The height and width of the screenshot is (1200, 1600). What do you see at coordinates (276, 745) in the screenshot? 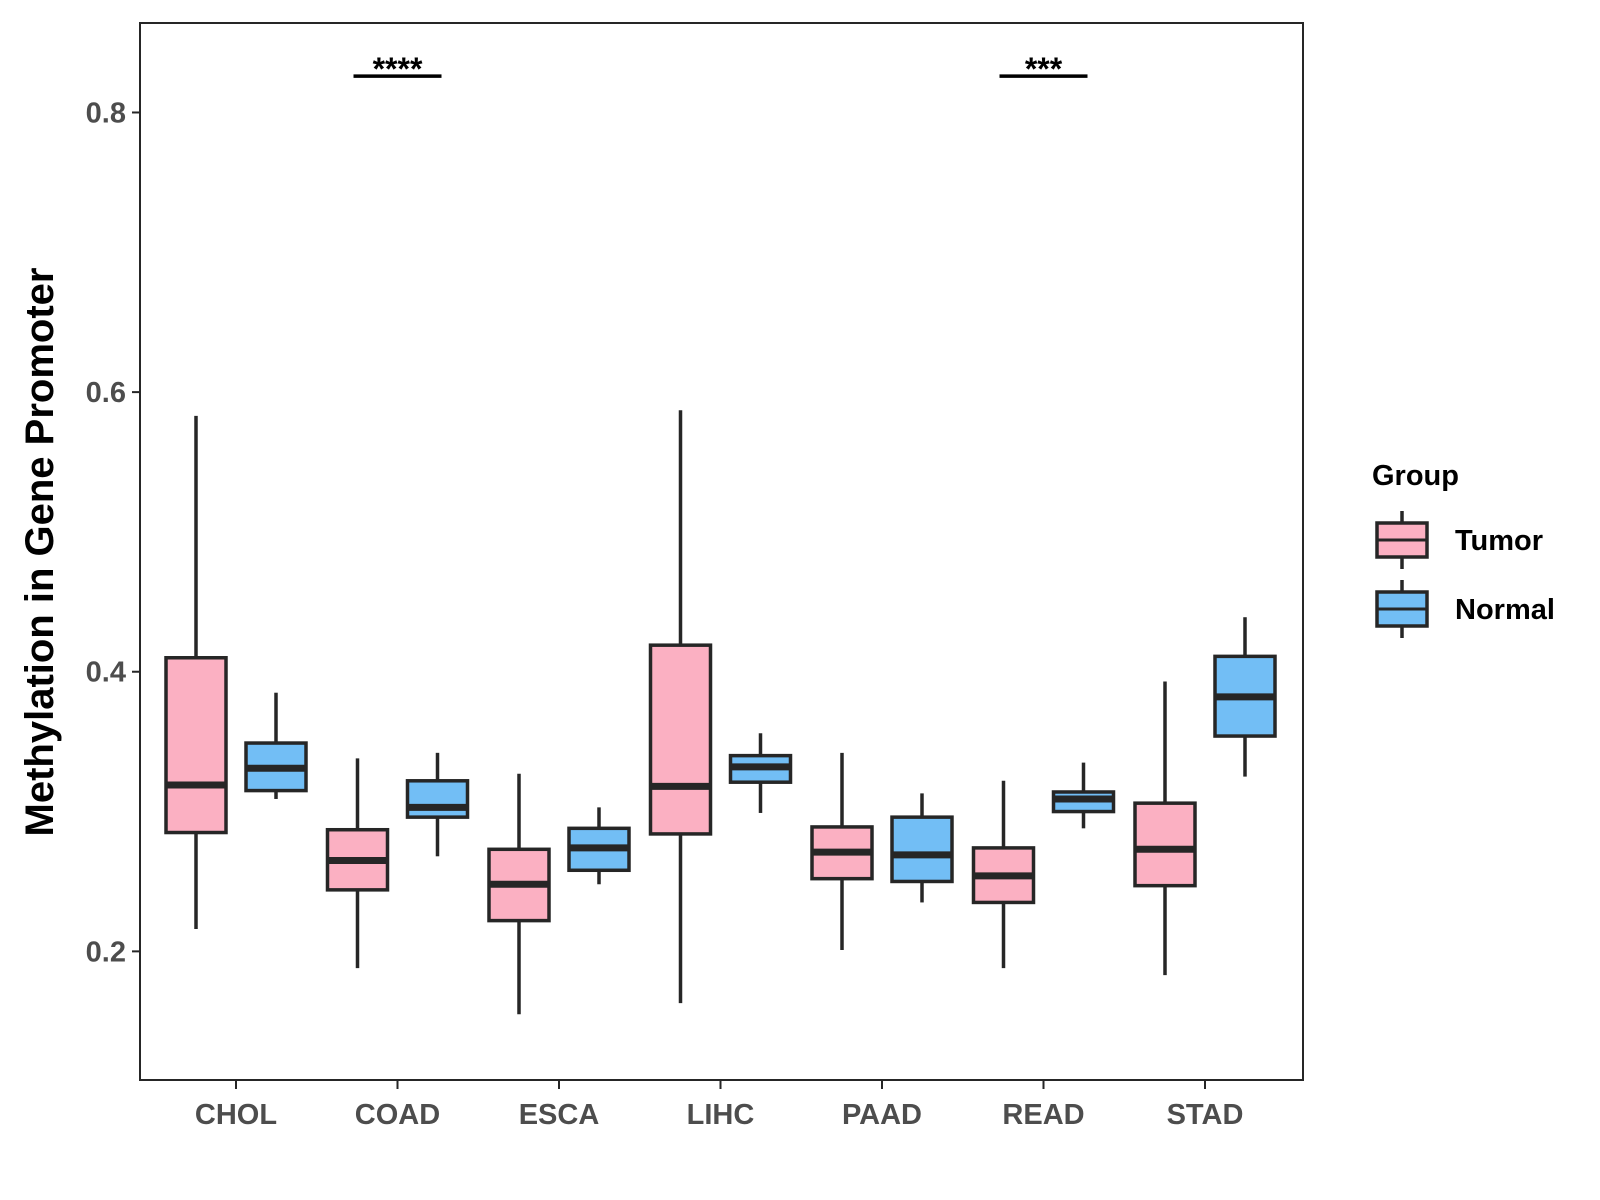
I see `box-normal-chol` at bounding box center [276, 745].